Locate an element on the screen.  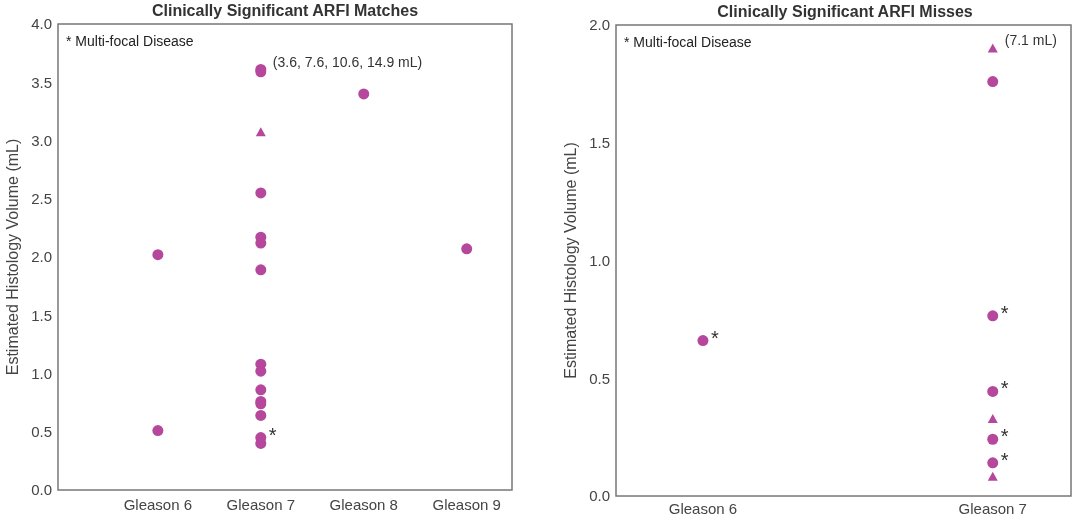
y-tick-label: 2.5 is located at coordinates (41, 198).